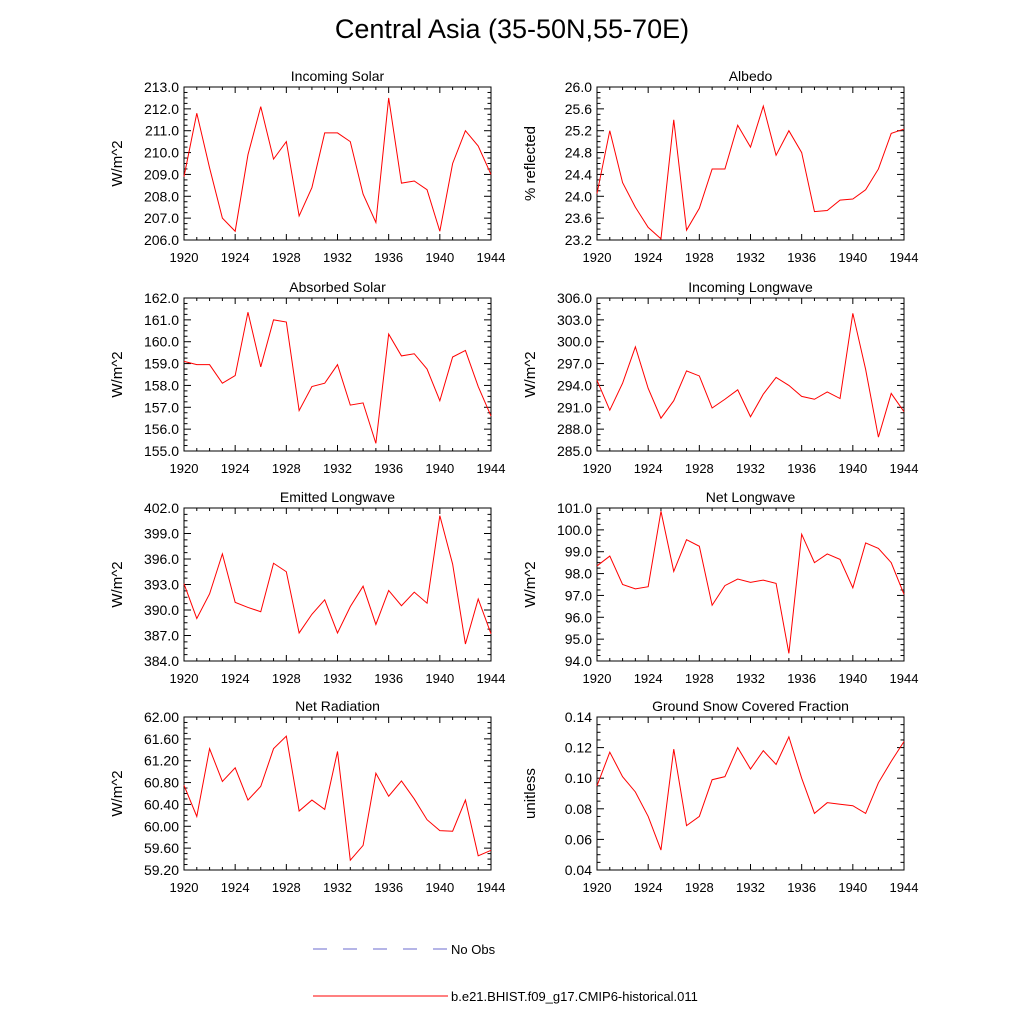  Describe the element at coordinates (574, 530) in the screenshot. I see `y-tick-label: 100.0` at that location.